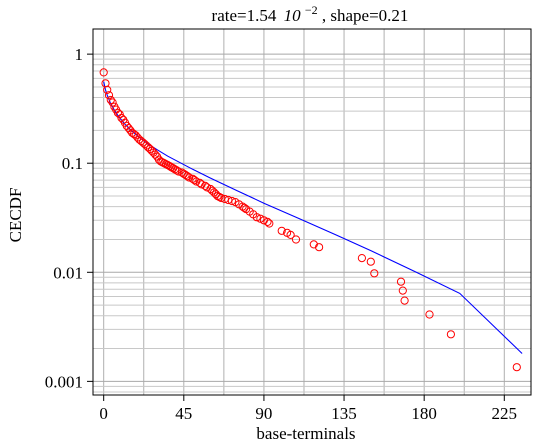  What do you see at coordinates (424, 413) in the screenshot?
I see `x-tick-label: 180` at bounding box center [424, 413].